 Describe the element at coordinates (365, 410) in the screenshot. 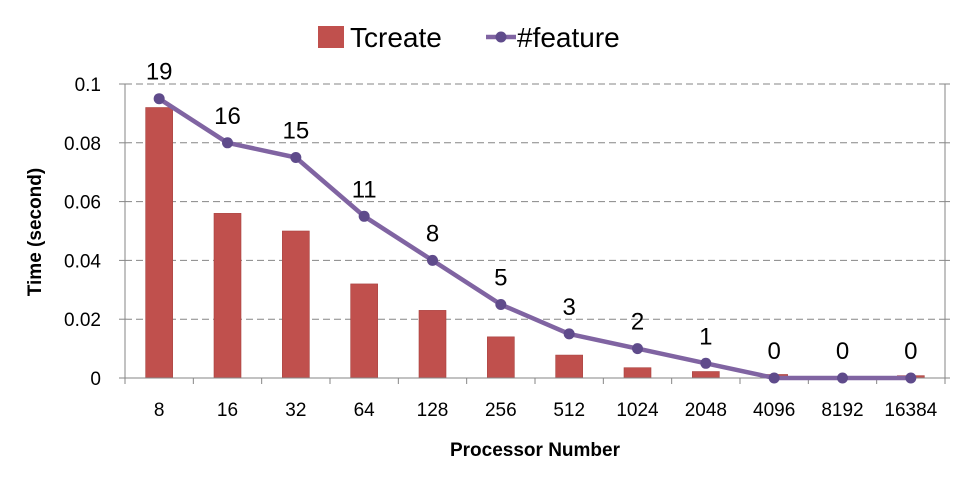

I see `x-tick-label: 64` at that location.